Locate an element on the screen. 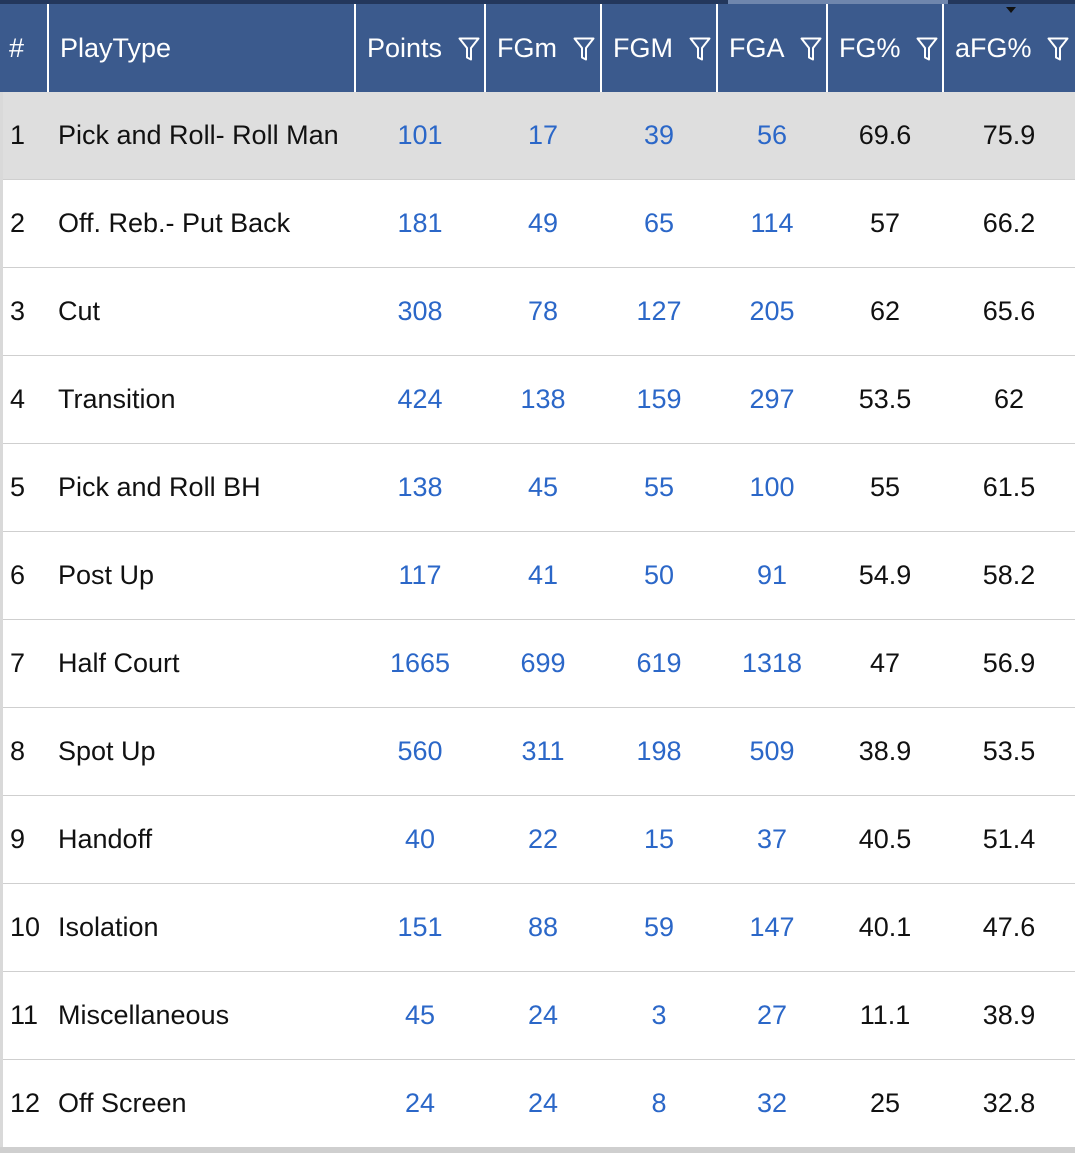  cell-fg-pct: 38.9 is located at coordinates (885, 751).